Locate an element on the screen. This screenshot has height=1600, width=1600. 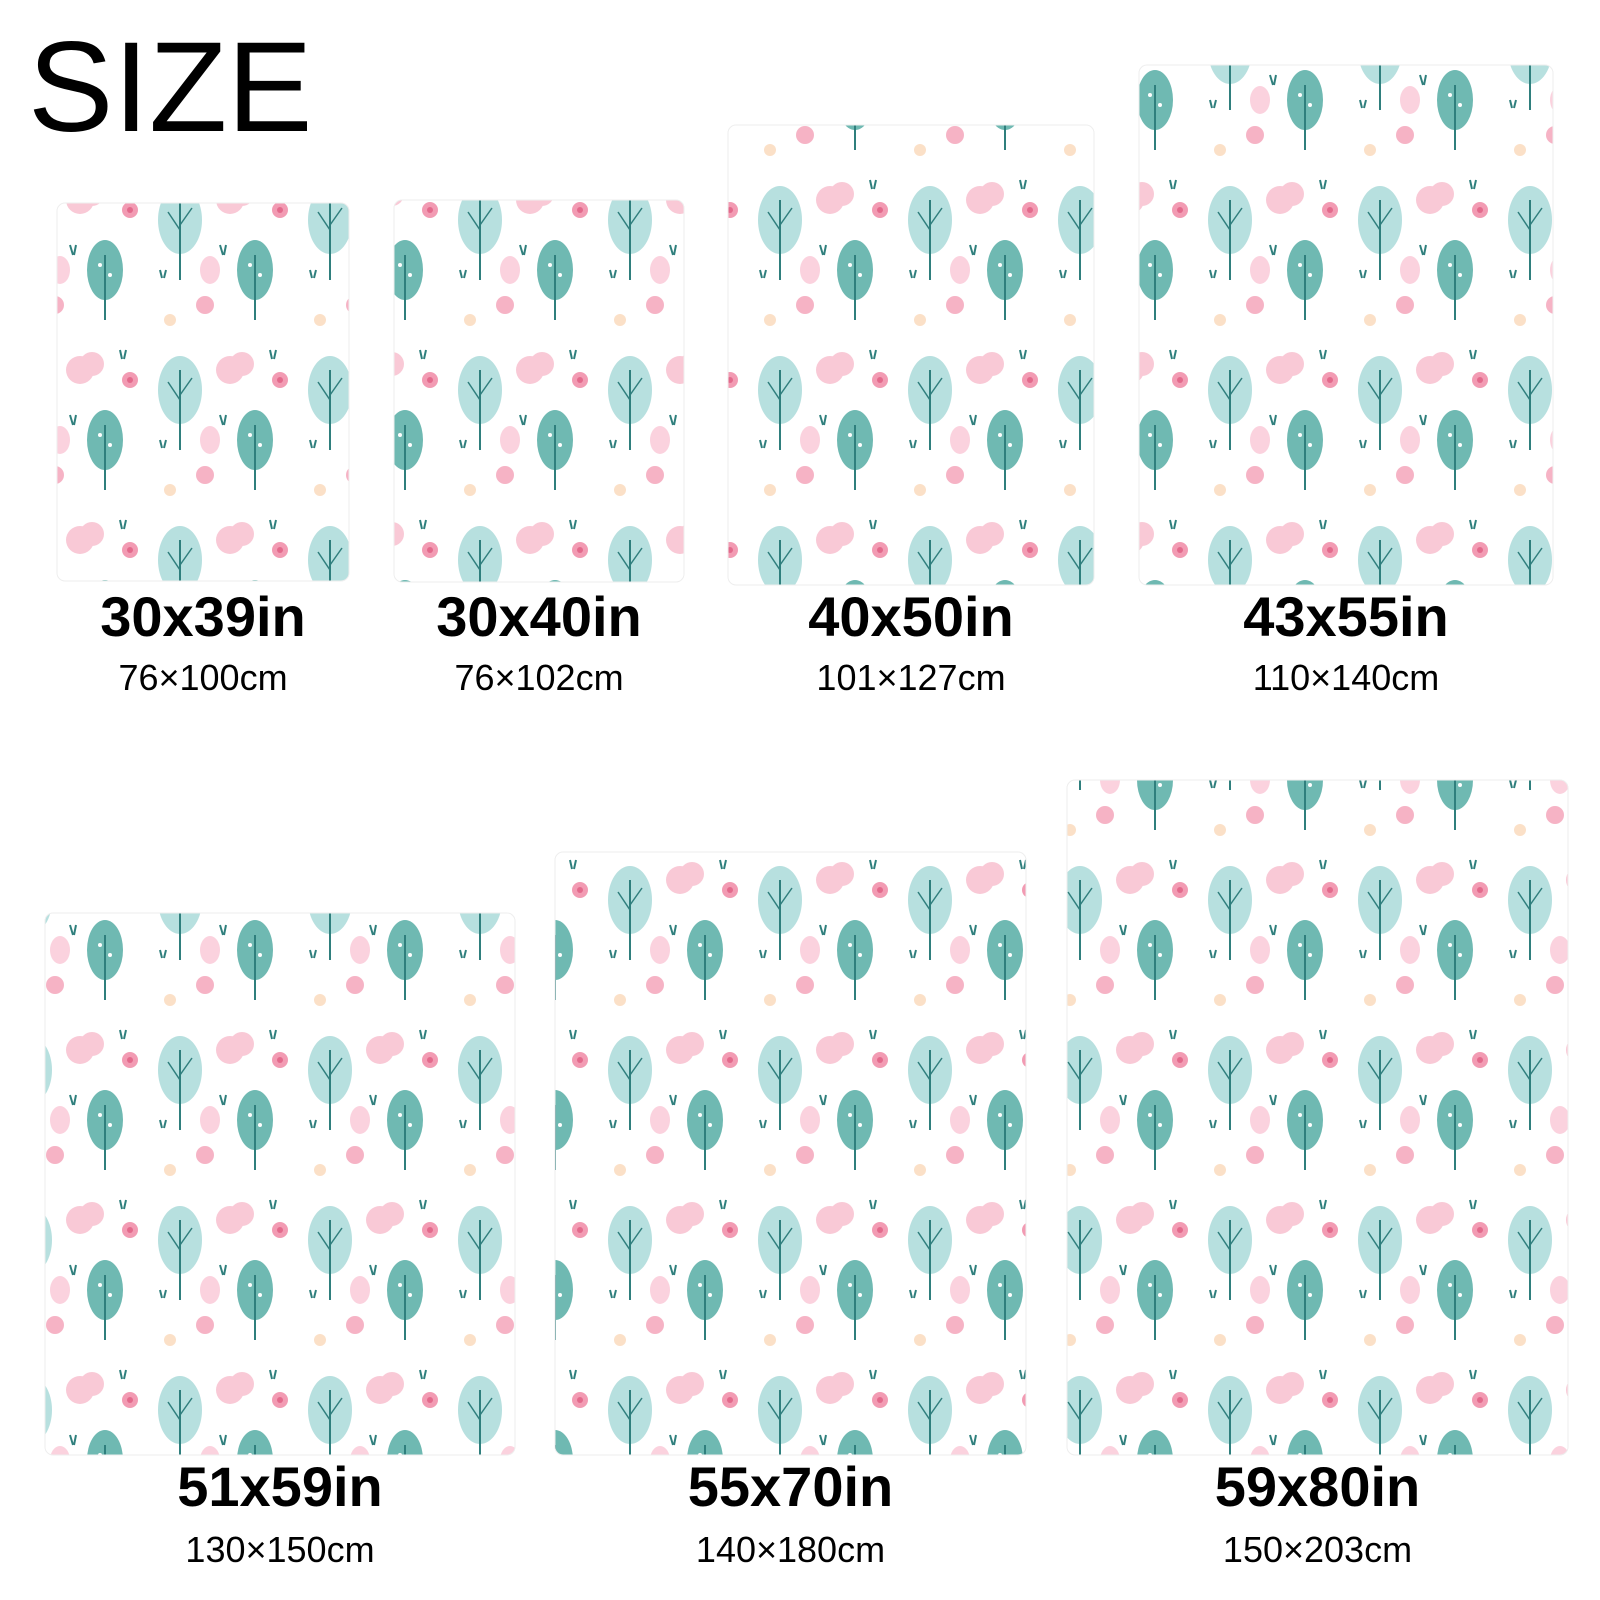
size-inches: 30x40in is located at coordinates (539, 616).